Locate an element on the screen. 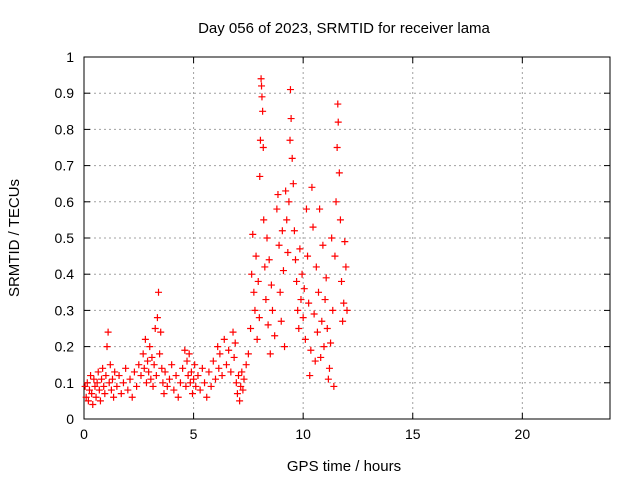 The height and width of the screenshot is (480, 640). y-tick-label: 1 is located at coordinates (70, 57).